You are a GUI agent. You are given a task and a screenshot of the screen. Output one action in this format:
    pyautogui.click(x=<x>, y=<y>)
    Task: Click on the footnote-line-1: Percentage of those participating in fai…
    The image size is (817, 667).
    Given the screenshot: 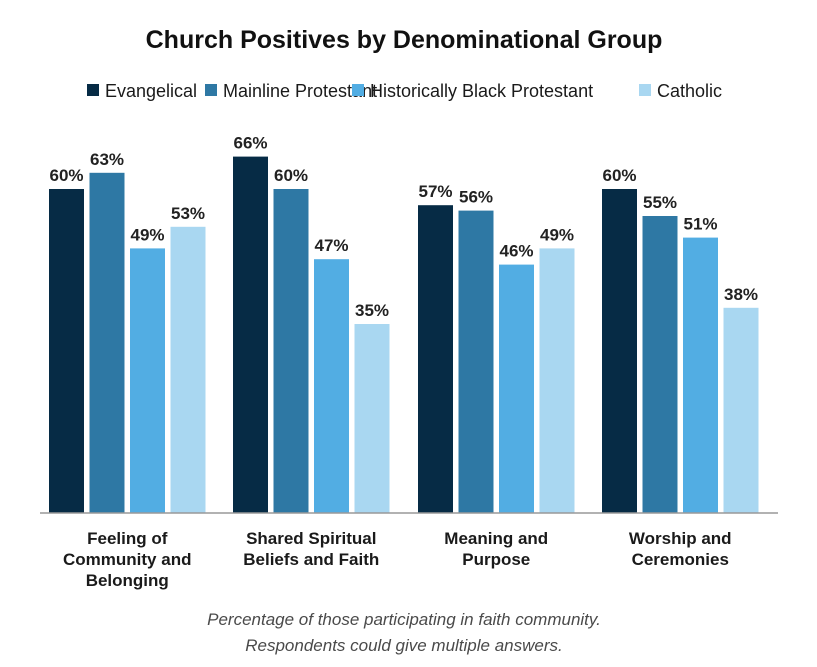 What is the action you would take?
    pyautogui.click(x=404, y=619)
    